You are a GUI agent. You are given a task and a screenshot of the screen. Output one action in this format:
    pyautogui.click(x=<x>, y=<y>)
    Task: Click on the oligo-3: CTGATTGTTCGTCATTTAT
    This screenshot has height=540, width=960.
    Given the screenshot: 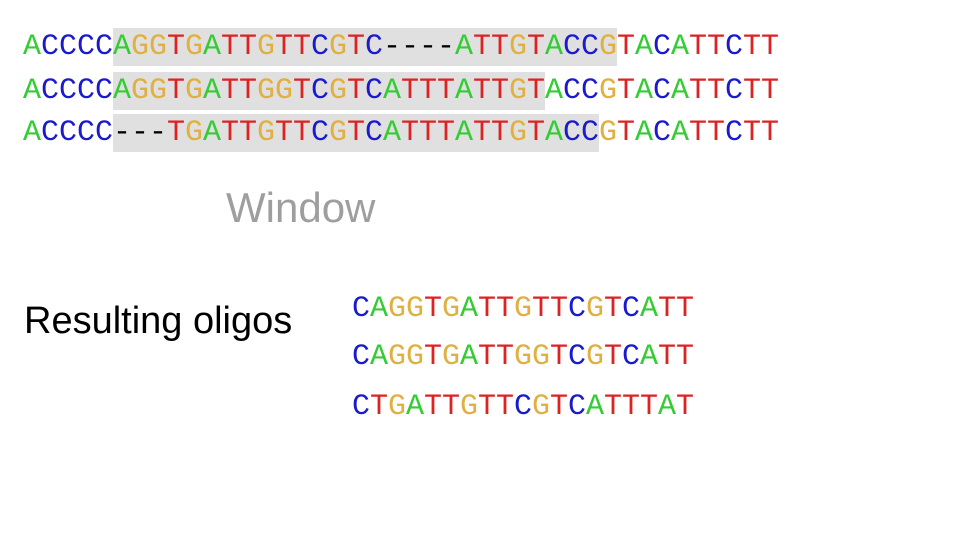 What is the action you would take?
    pyautogui.click(x=523, y=407)
    